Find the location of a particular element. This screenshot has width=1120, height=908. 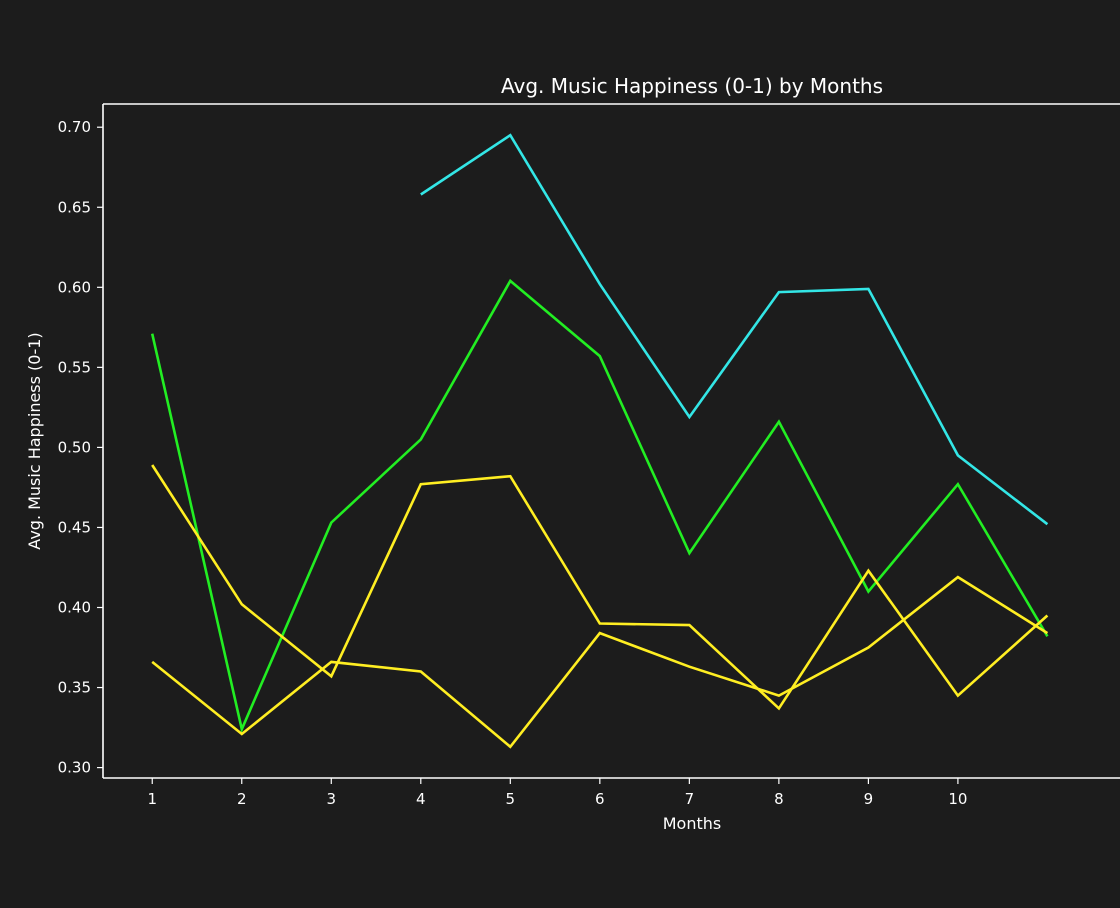

x-tick-label: 4 is located at coordinates (421, 799).